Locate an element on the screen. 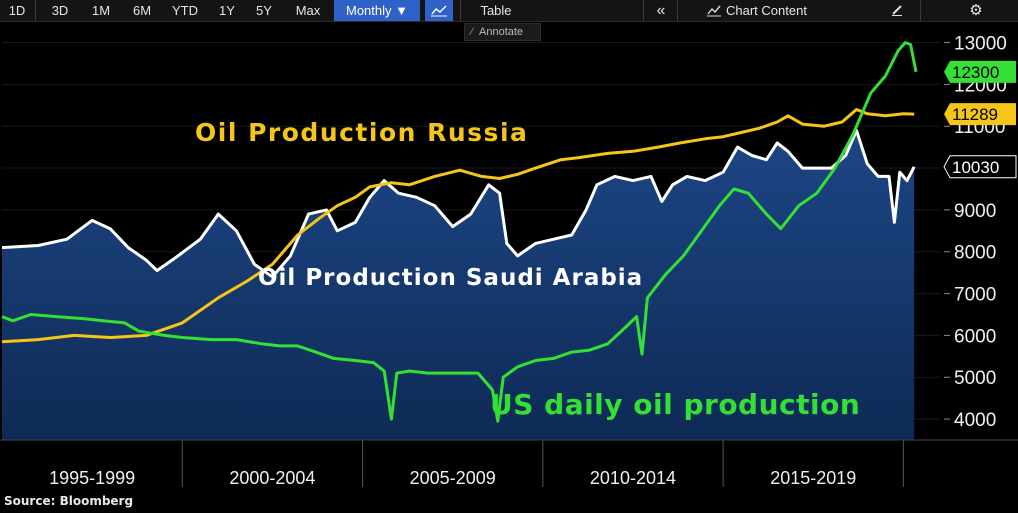 This screenshot has height=513, width=1018. range-1d-button: 1D is located at coordinates (17, 10).